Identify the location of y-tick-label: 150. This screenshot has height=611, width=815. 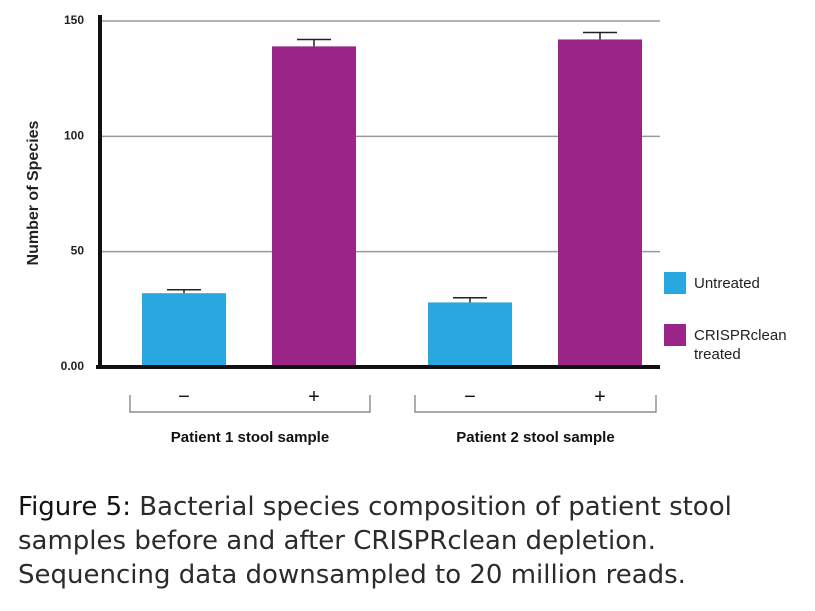
(74, 20).